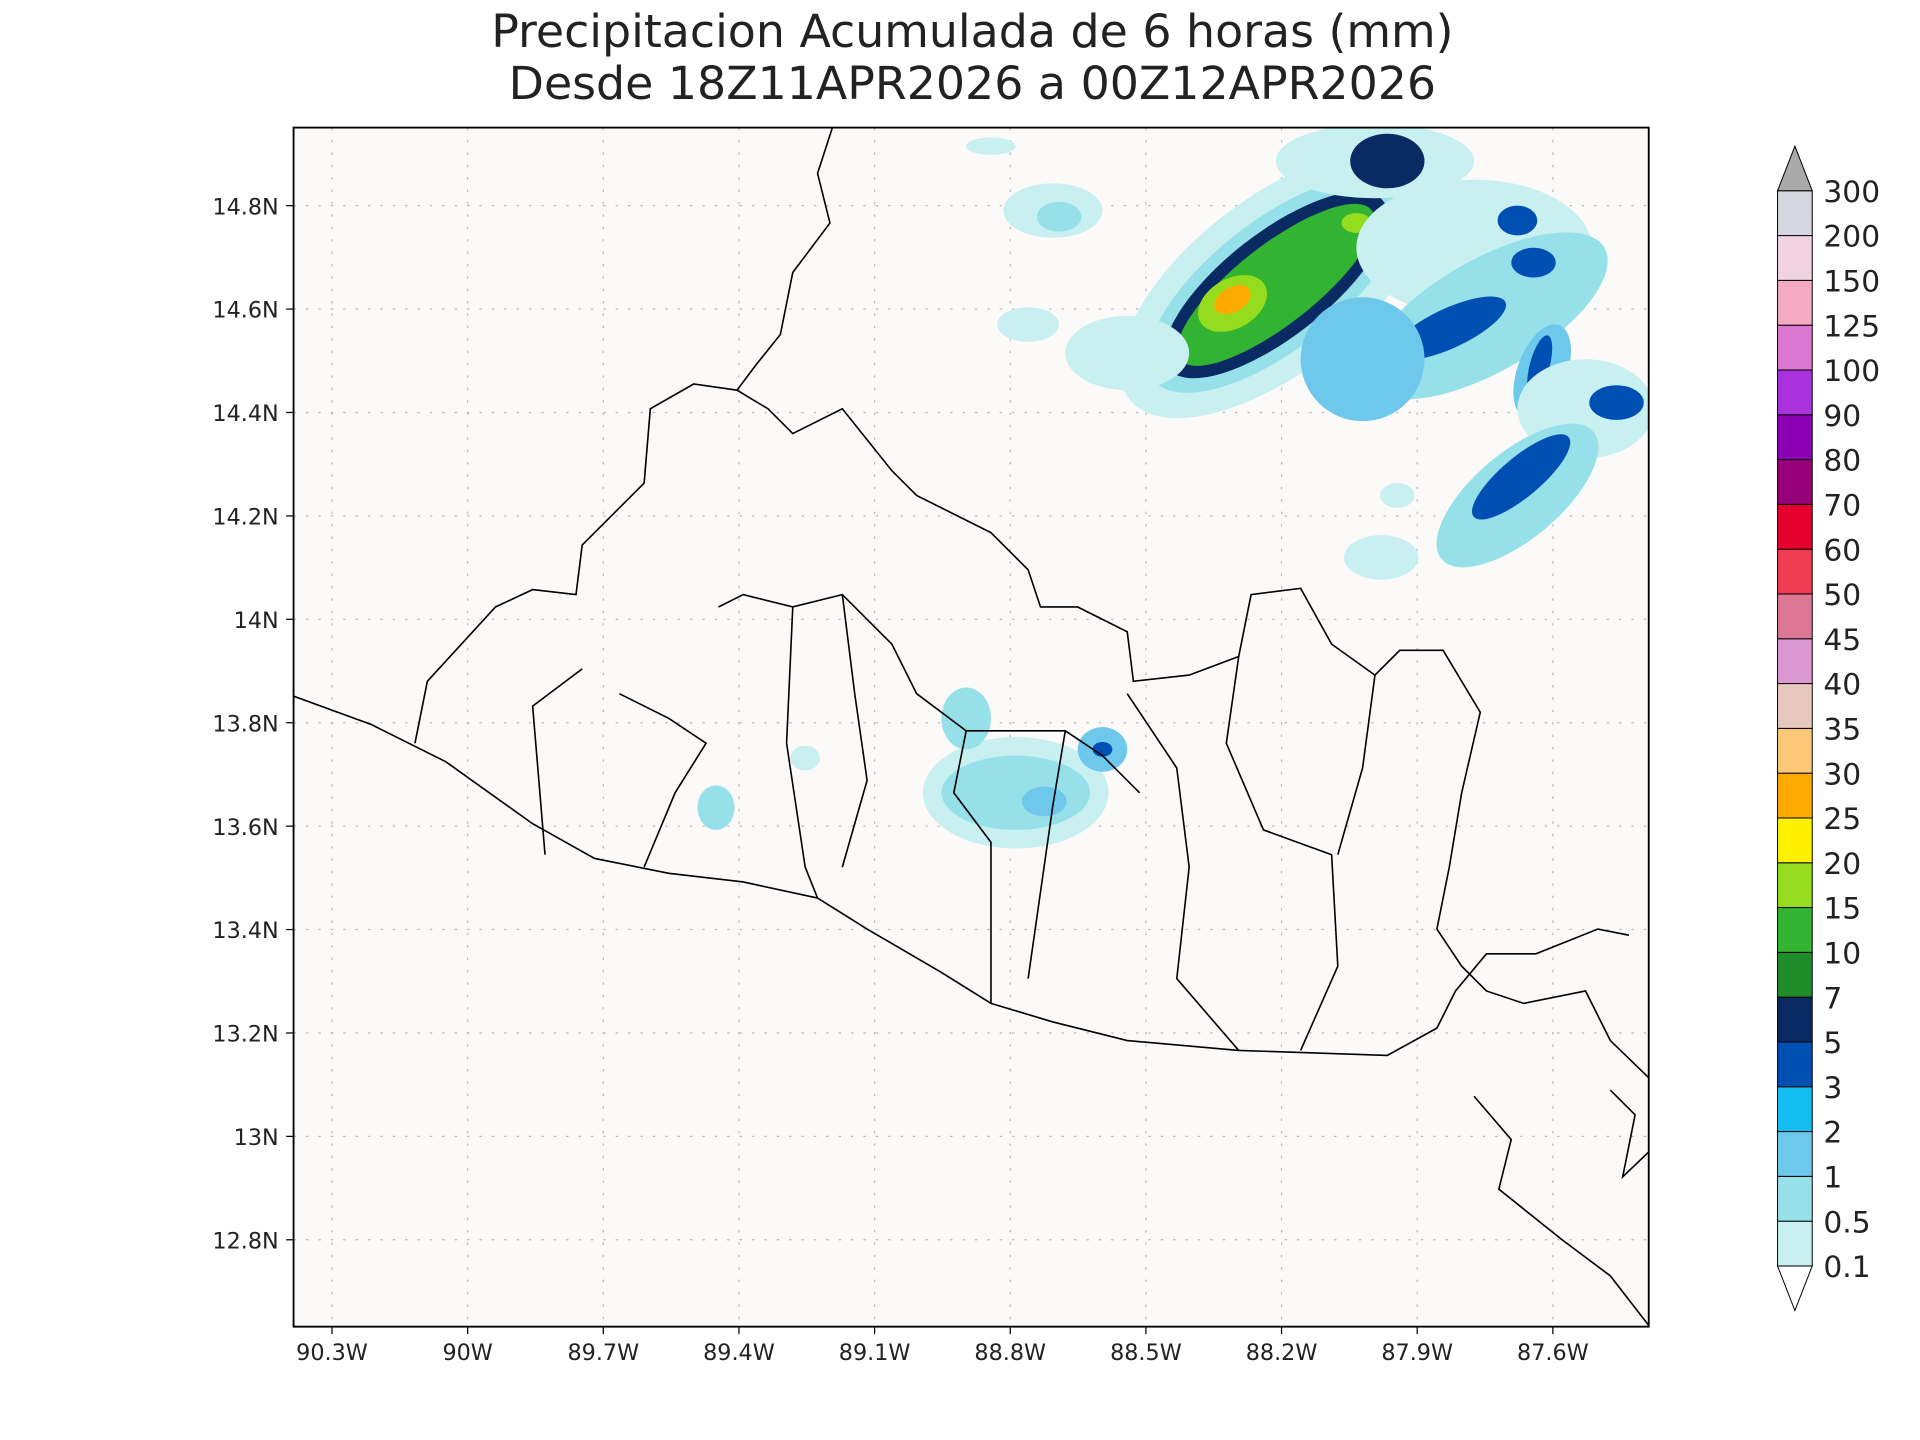 This screenshot has height=1440, width=1920. I want to click on colorbar-label: 100, so click(1851, 371).